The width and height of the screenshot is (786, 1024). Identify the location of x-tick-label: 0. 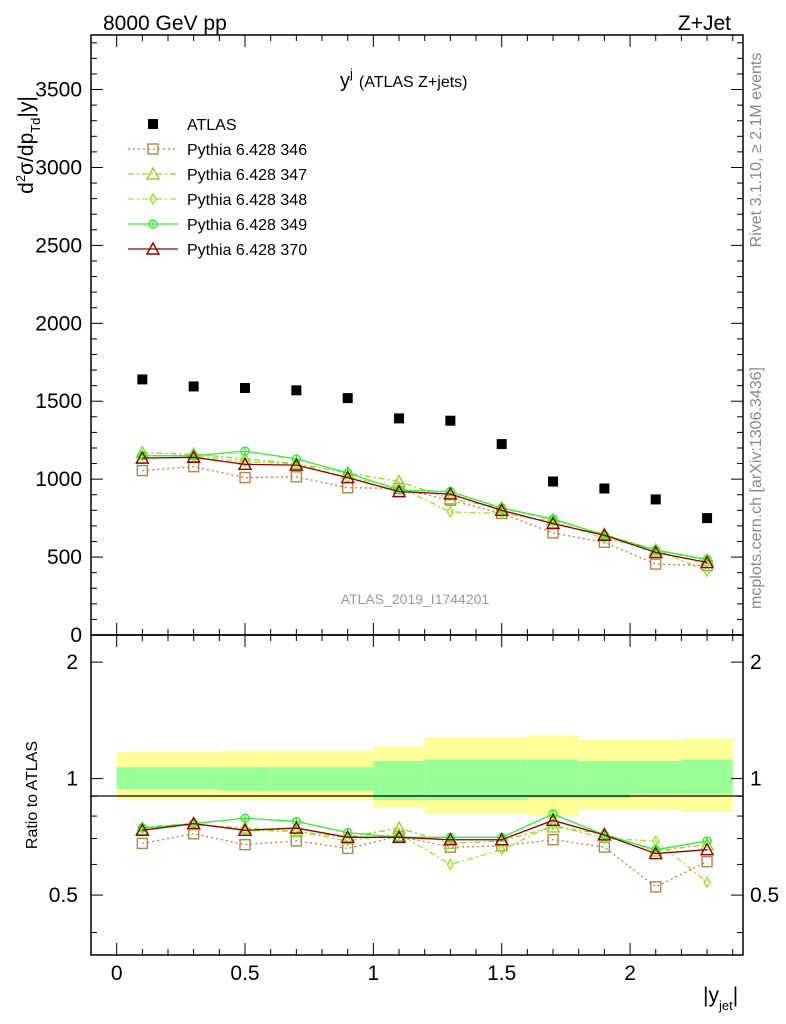
(117, 973).